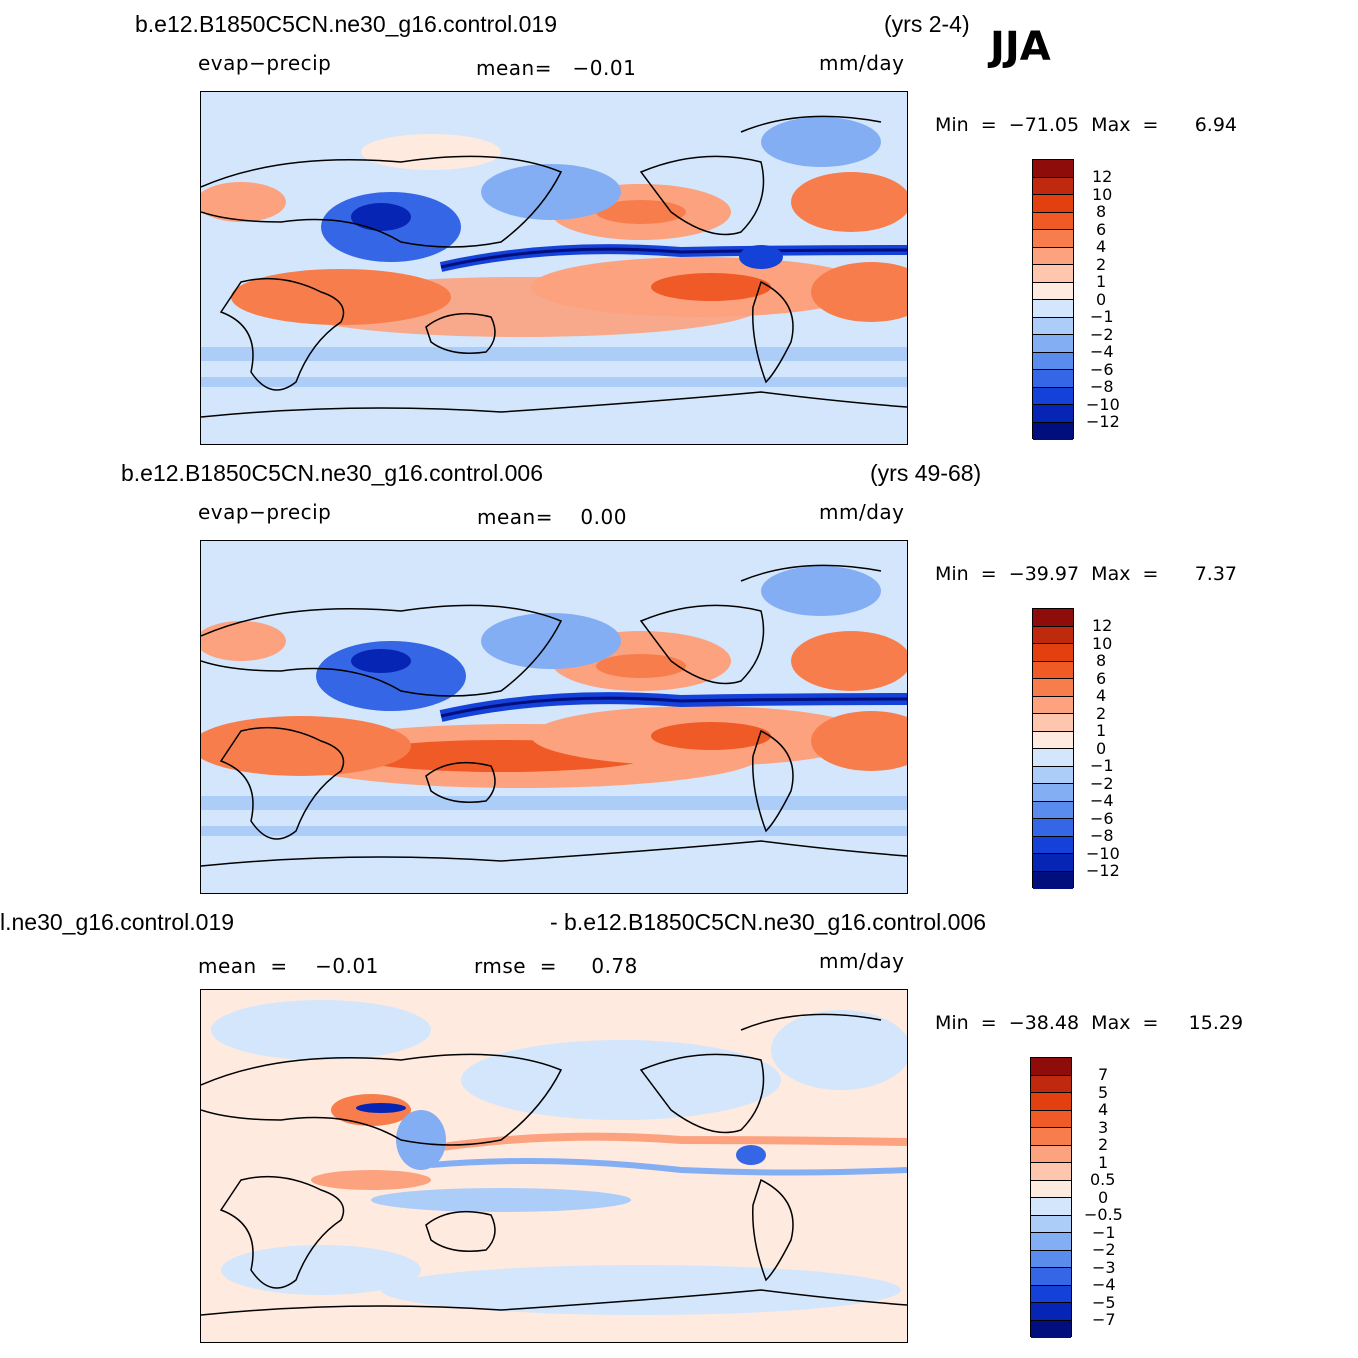 This screenshot has height=1358, width=1358. I want to click on panel2-case-title: b.e12.B1850C5CN.ne30_g16.control.006, so click(332, 473).